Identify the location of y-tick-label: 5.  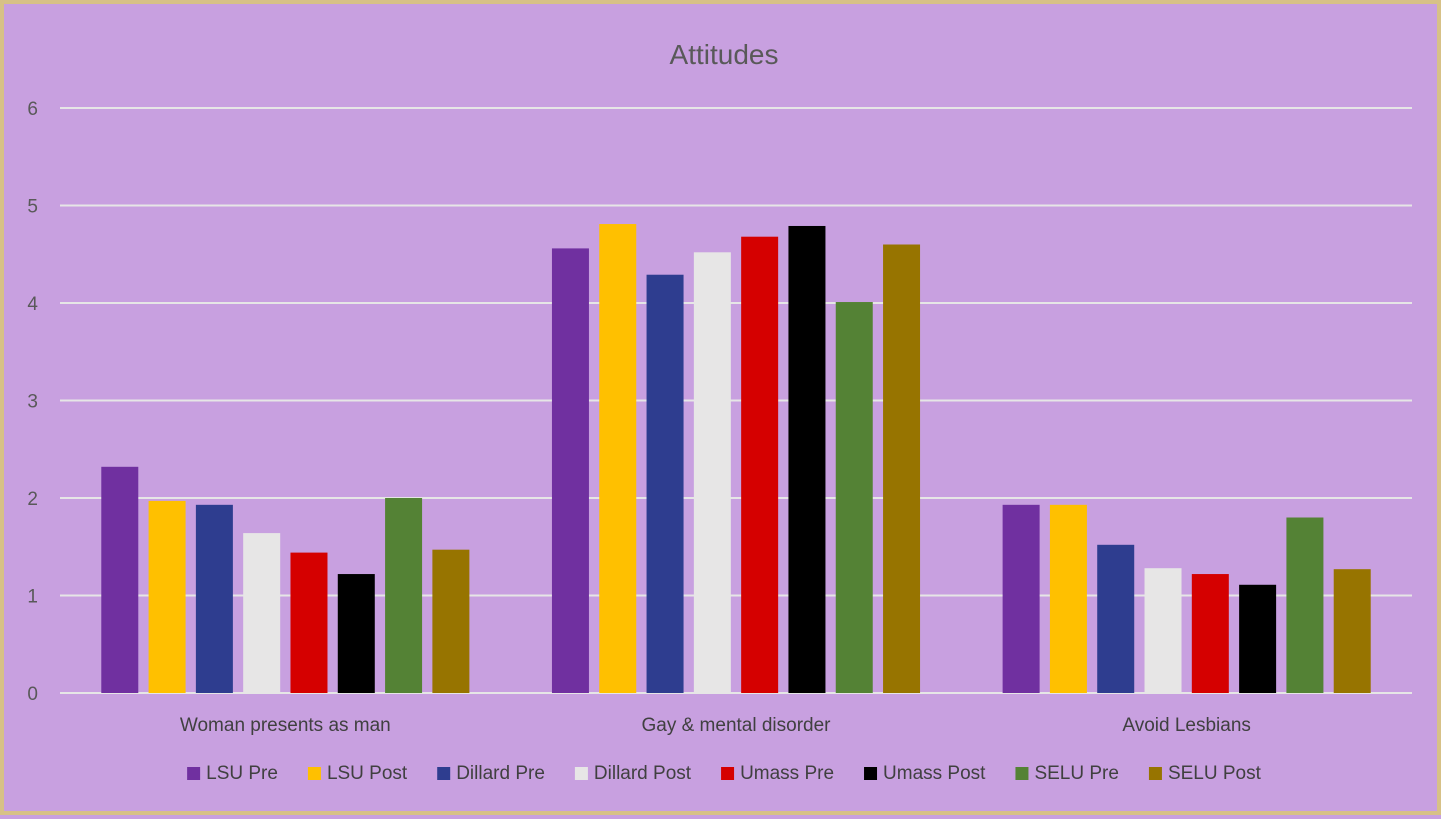
(32, 207).